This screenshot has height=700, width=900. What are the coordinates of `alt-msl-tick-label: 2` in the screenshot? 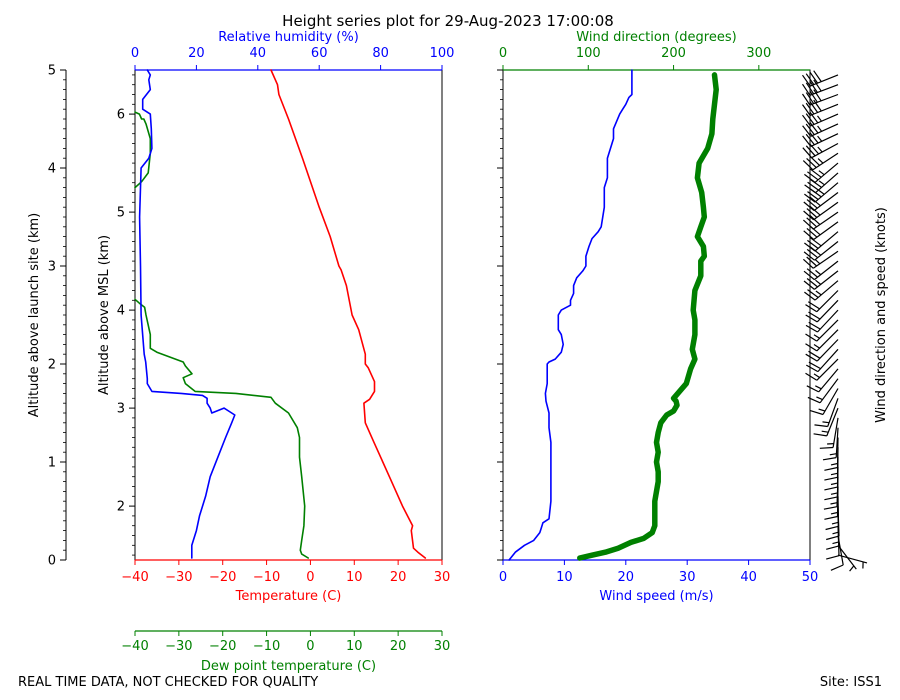 It's located at (121, 507).